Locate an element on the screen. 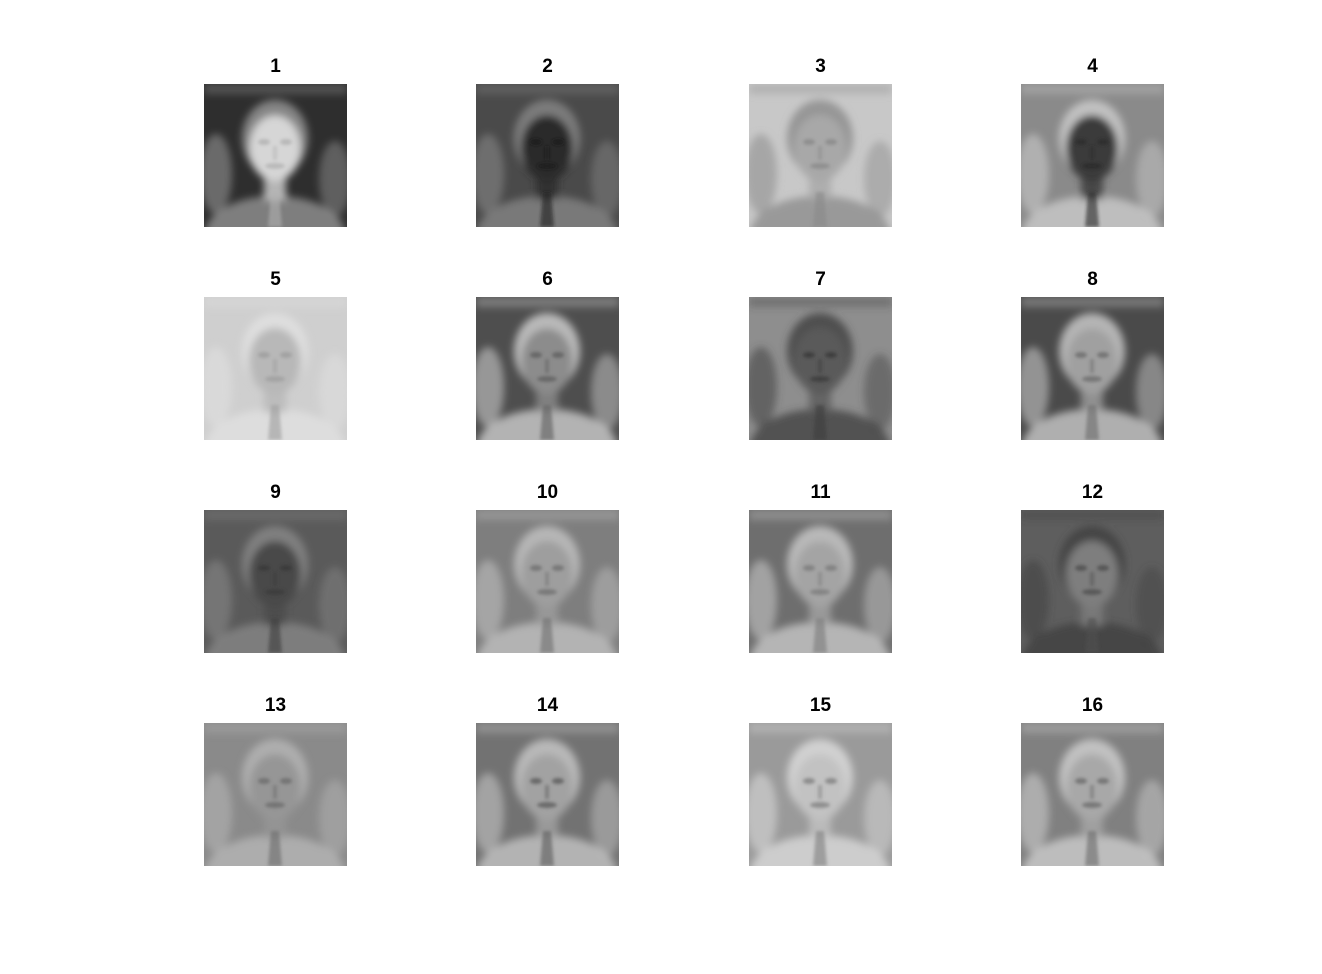  panel-title: 12 is located at coordinates (1092, 492).